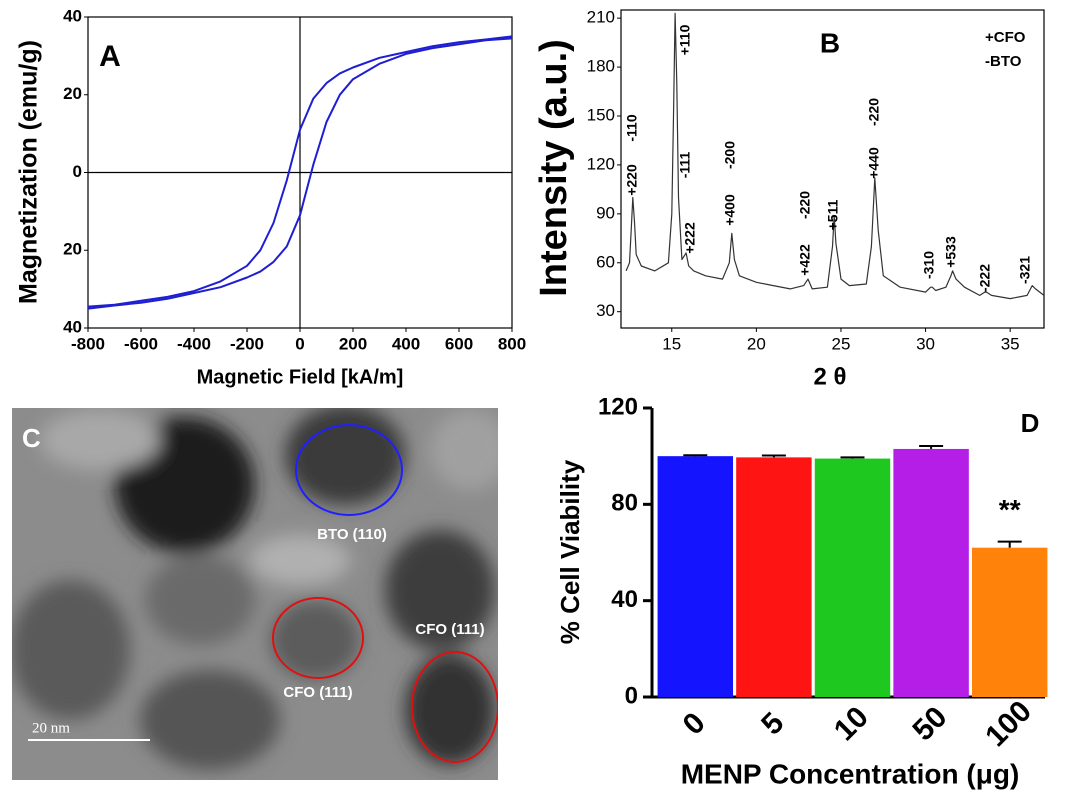 This screenshot has width=1079, height=796. What do you see at coordinates (1025, 270) in the screenshot?
I see `peak-label: -321` at bounding box center [1025, 270].